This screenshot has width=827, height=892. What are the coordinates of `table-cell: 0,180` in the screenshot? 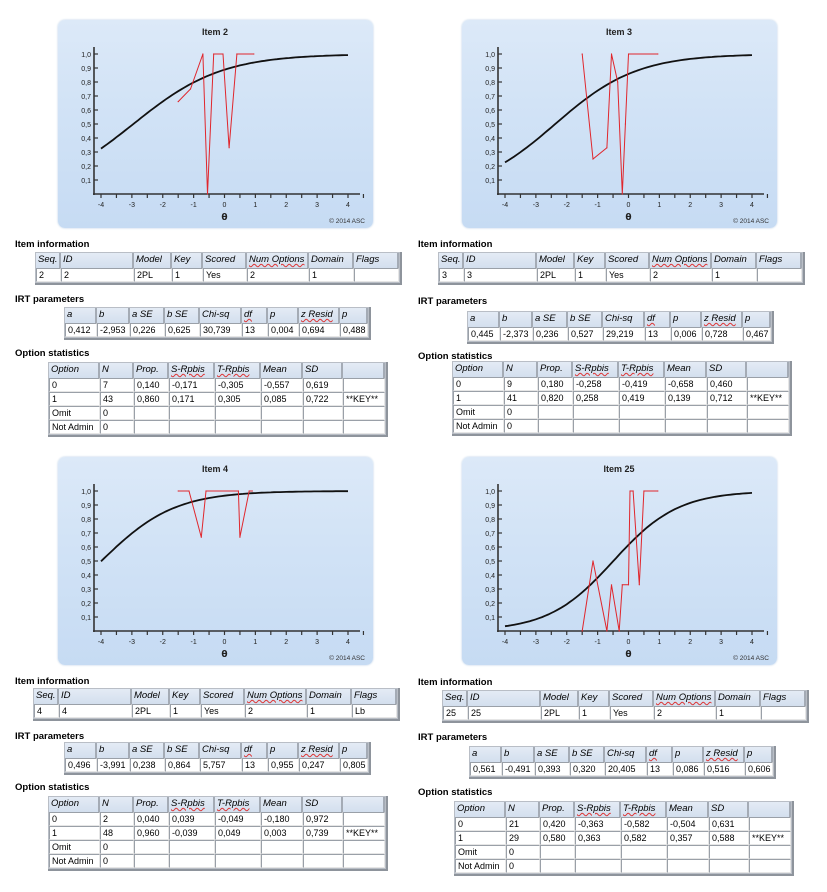 It's located at (555, 384).